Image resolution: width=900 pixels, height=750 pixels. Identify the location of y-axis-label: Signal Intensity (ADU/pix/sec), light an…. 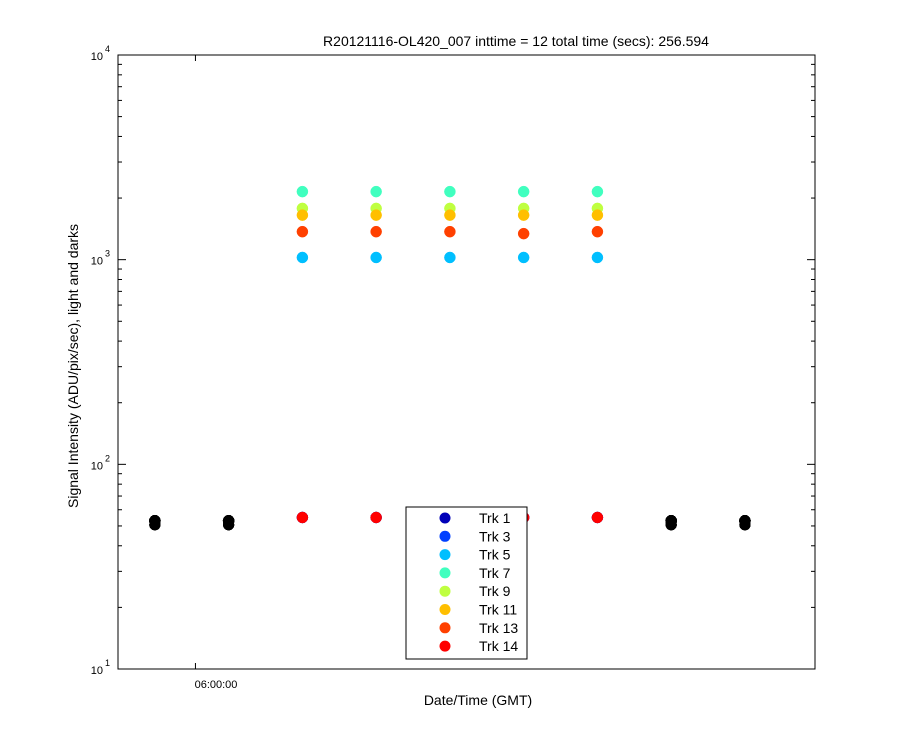
(73, 366).